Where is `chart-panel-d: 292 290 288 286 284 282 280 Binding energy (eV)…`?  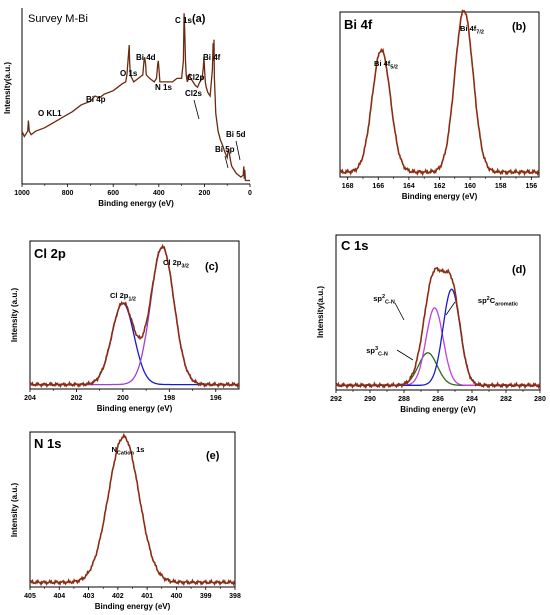 chart-panel-d: 292 290 288 286 284 282 280 Binding energy (eV)… is located at coordinates (431, 324).